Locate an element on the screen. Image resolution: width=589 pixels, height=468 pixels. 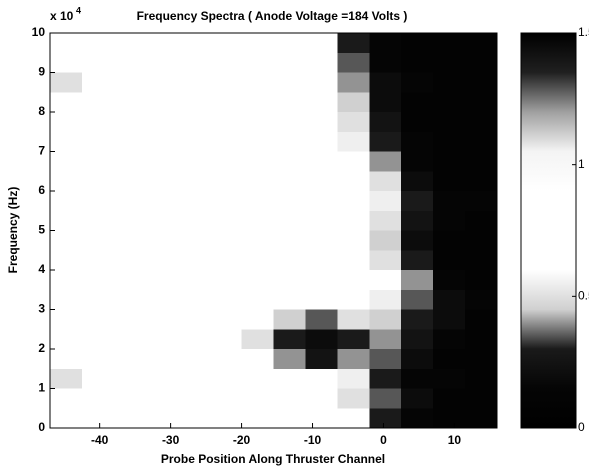
colorbar-tick-label: 1 is located at coordinates (581, 164).